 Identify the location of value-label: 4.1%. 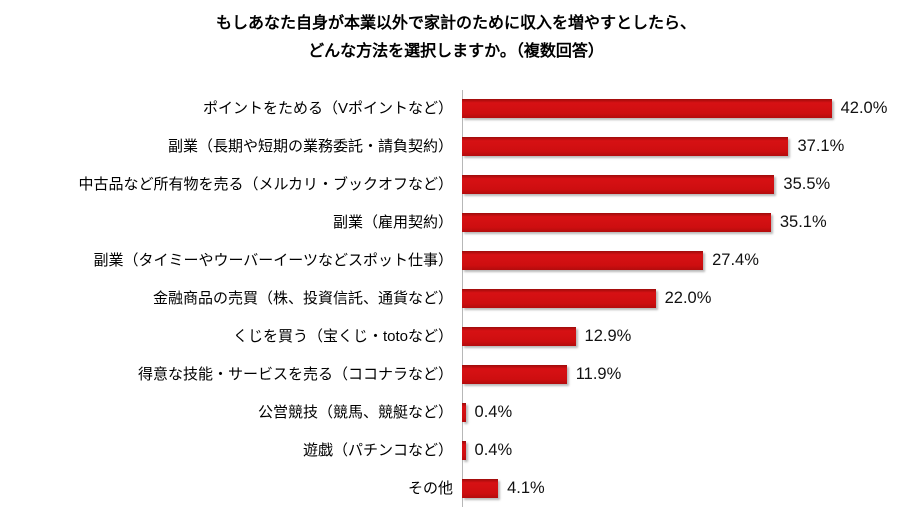
(526, 487).